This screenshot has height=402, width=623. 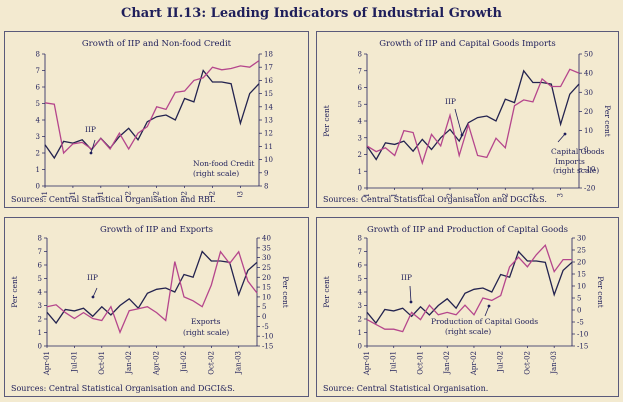 What do you see at coordinates (266, 187) in the screenshot?
I see `right-tick-label: 8` at bounding box center [266, 187].